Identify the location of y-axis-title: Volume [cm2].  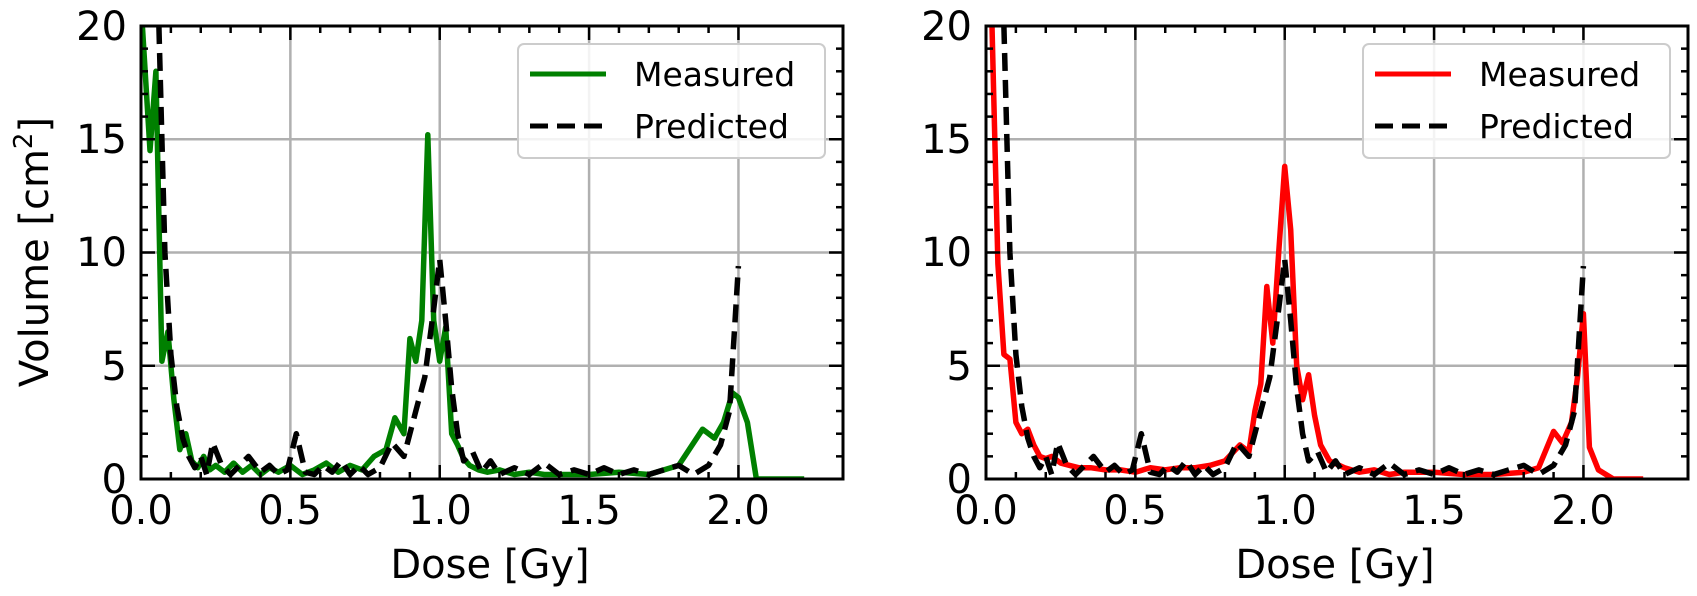
(33, 252).